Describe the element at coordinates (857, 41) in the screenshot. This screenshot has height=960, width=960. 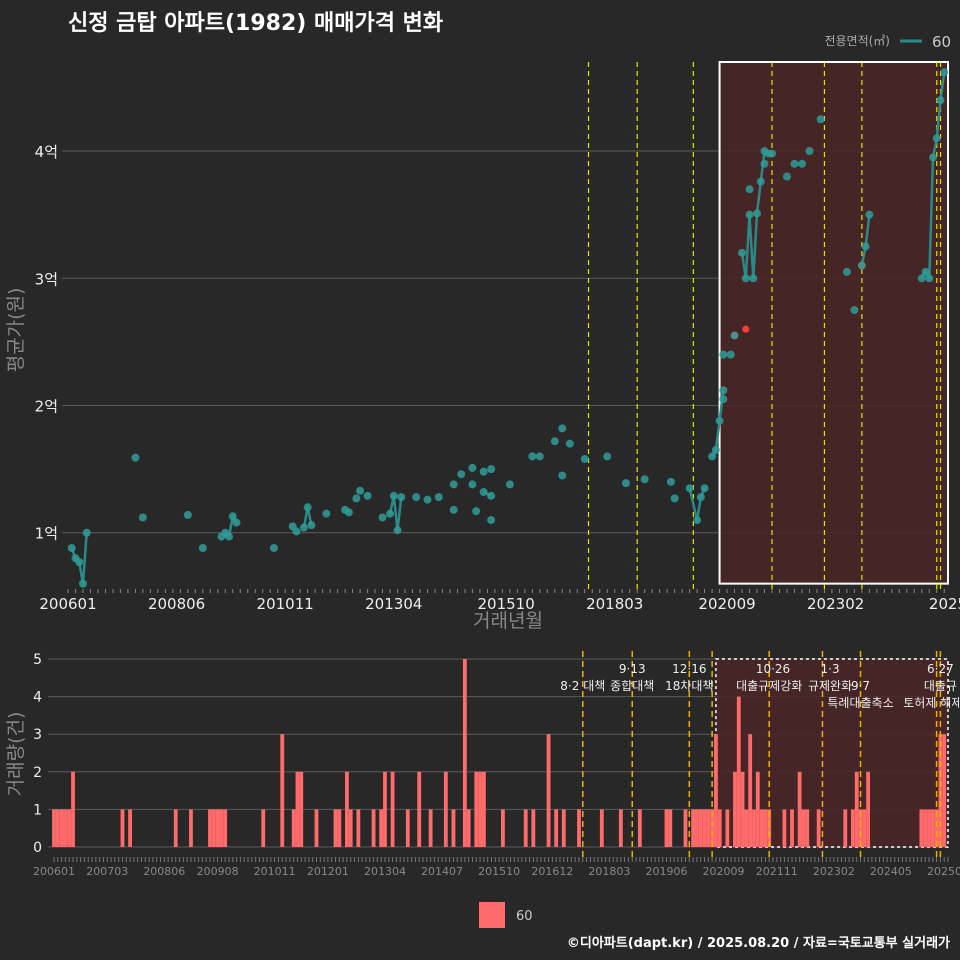
I see `legend-title: 전용면적(㎡)` at that location.